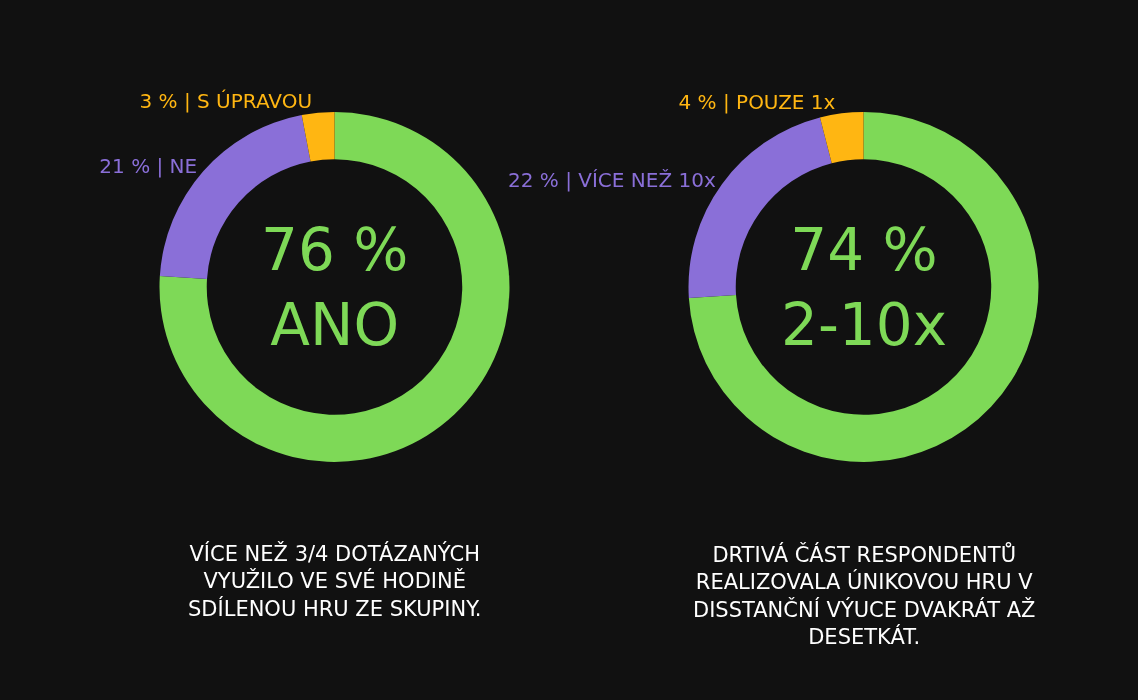 Image resolution: width=1138 pixels, height=700 pixels. I want to click on slice-label: 74 % 2-10x, so click(864, 288).